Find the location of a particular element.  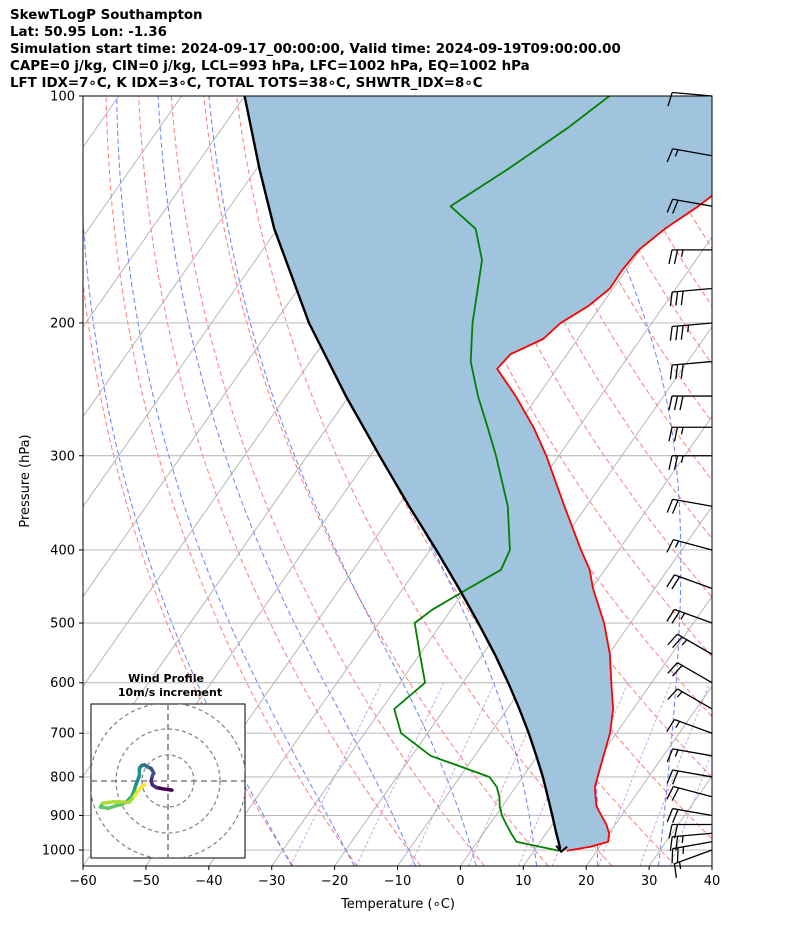

chart-title: SkewTLogP Southampton is located at coordinates (106, 15).